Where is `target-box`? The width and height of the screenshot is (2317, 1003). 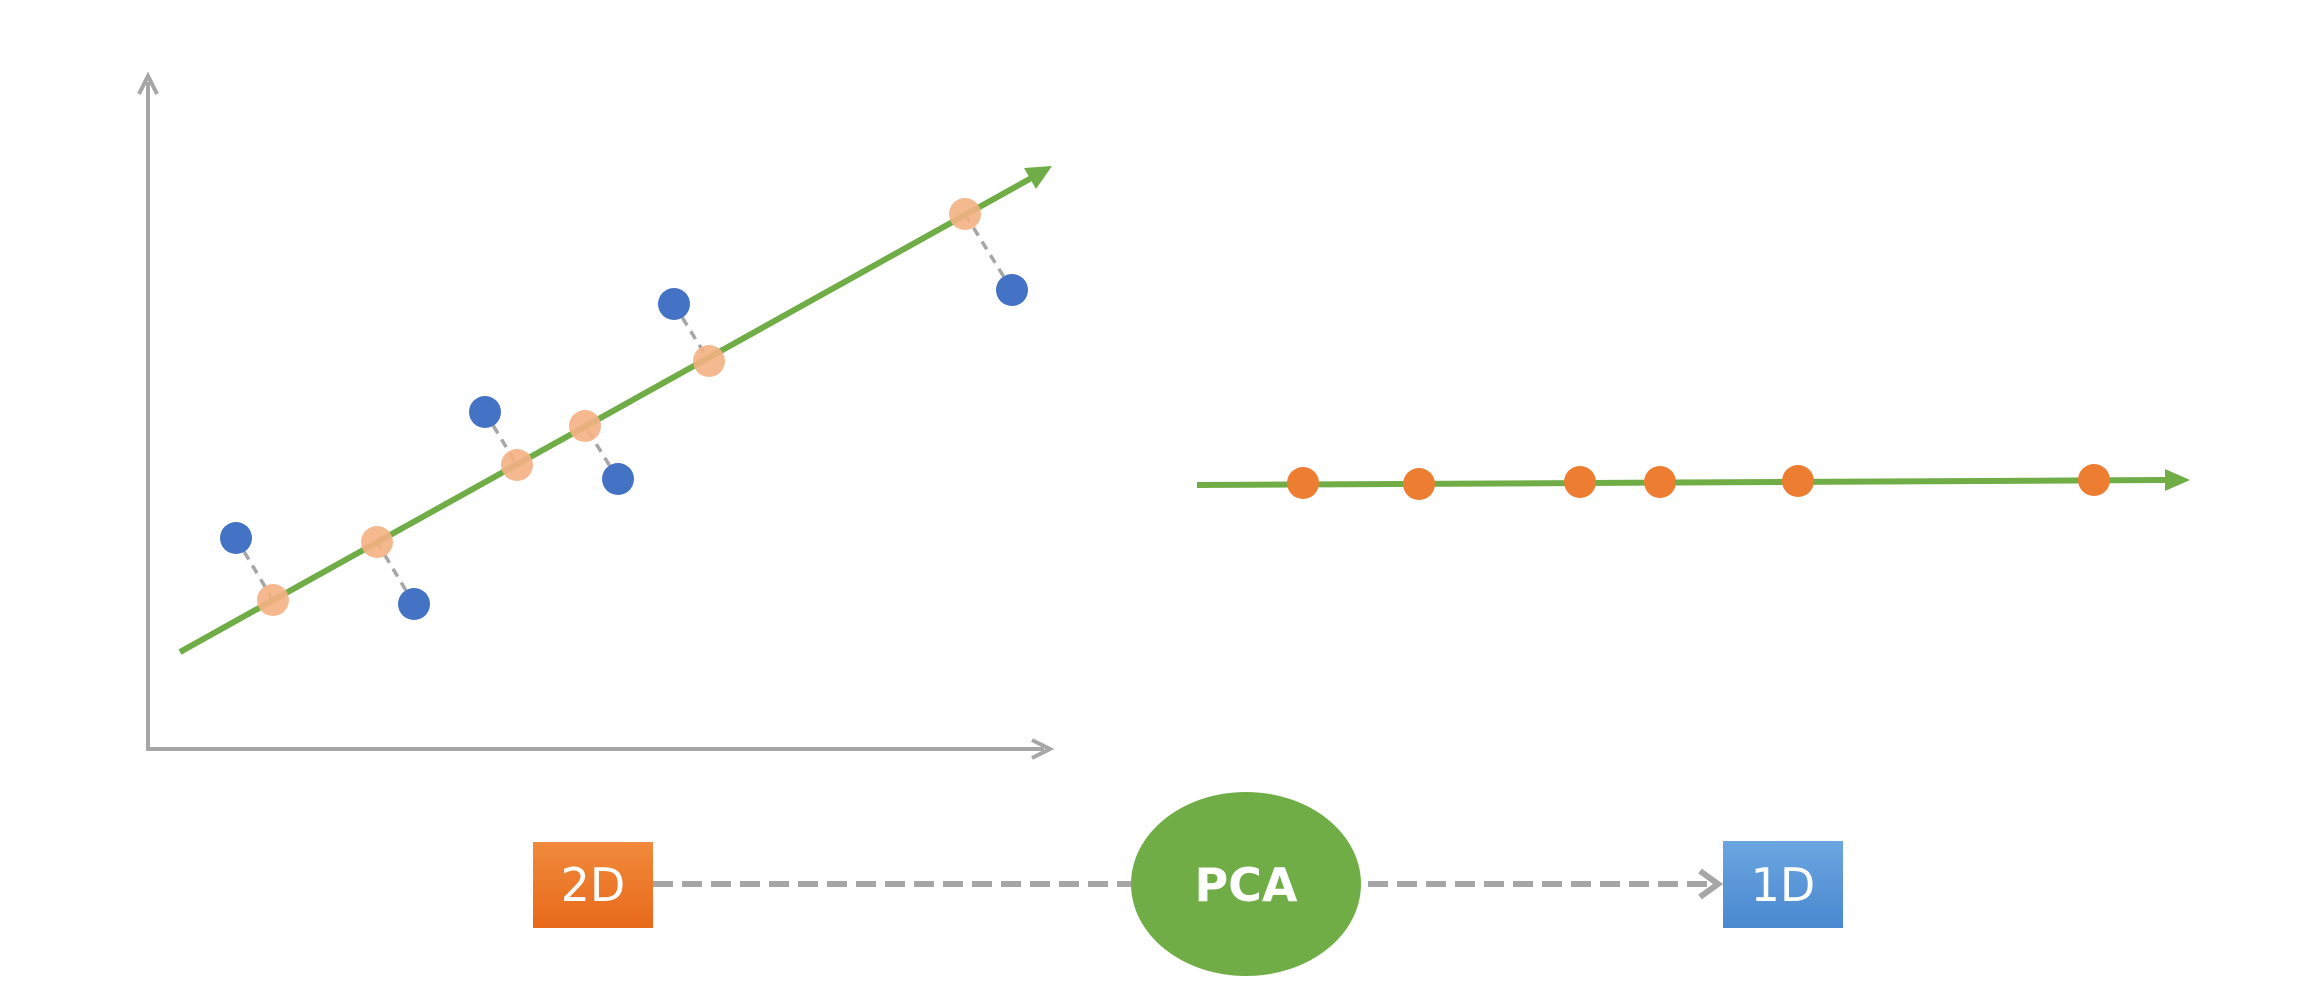
target-box is located at coordinates (1783, 884).